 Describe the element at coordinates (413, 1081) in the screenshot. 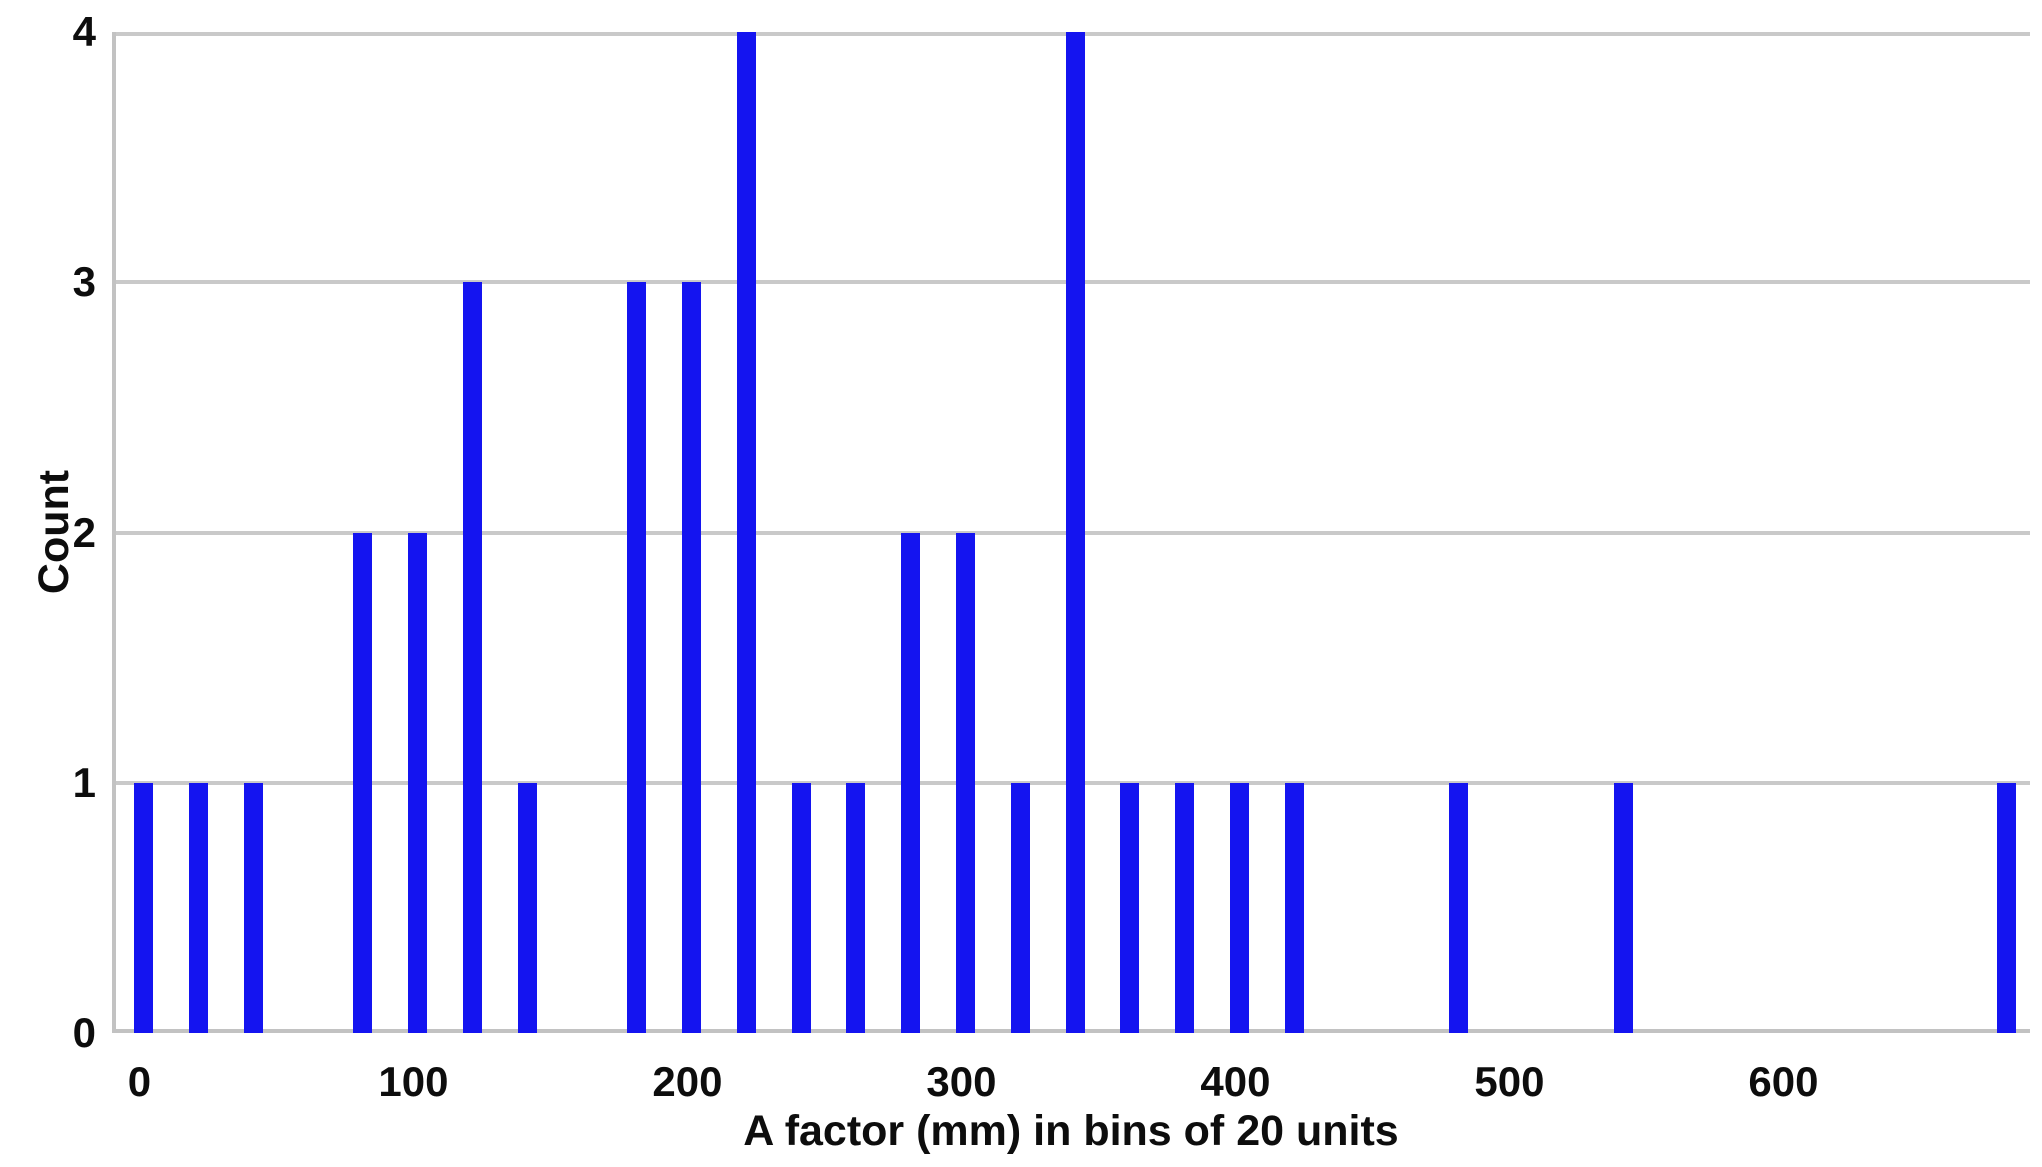

I see `x-tick-label-100: 100` at that location.